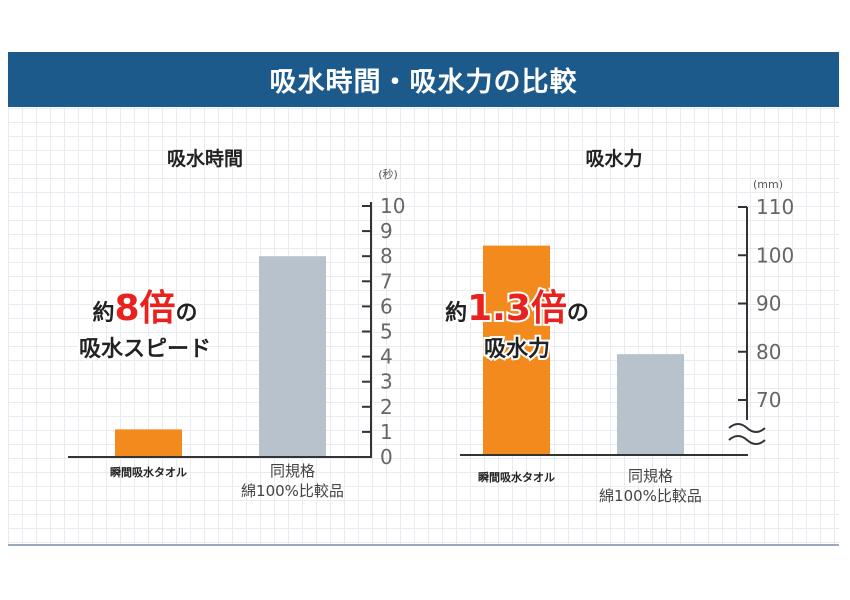  I want to click on y-tick-label: 8, so click(386, 256).